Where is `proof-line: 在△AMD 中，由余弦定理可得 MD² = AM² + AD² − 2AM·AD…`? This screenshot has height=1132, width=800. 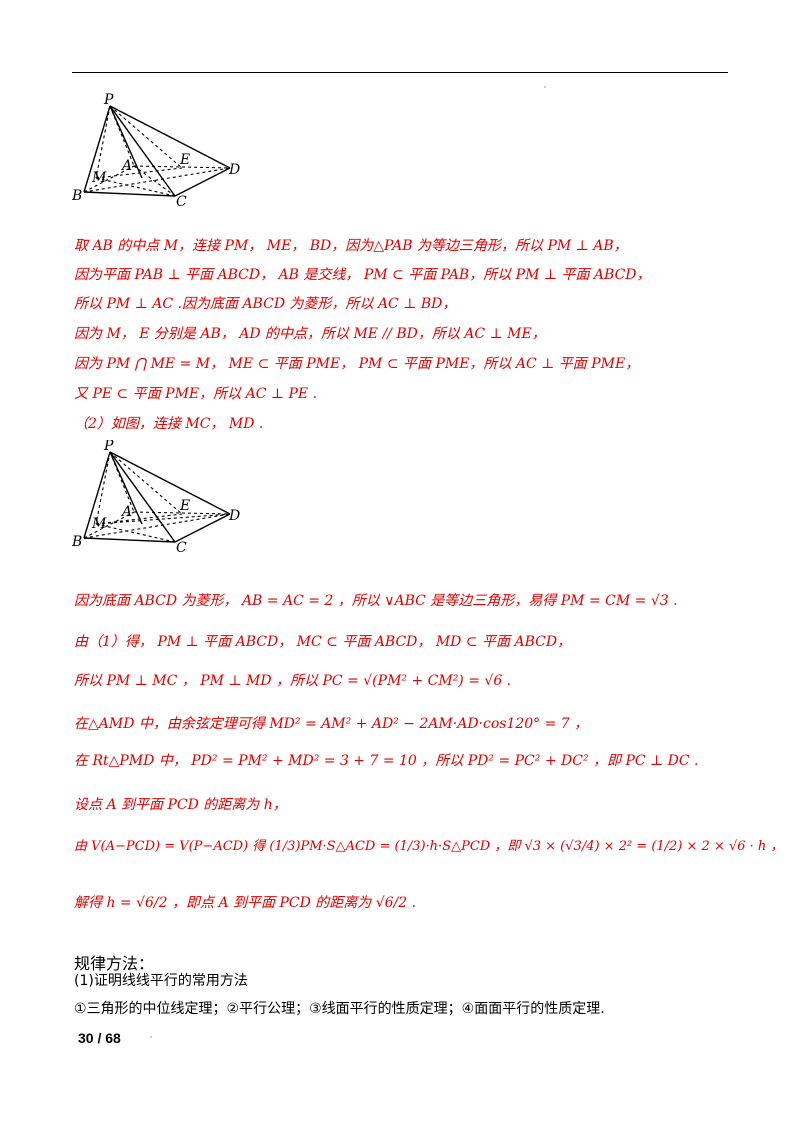 proof-line: 在△AMD 中，由余弦定理可得 MD² = AM² + AD² − 2AM·AD… is located at coordinates (331, 724).